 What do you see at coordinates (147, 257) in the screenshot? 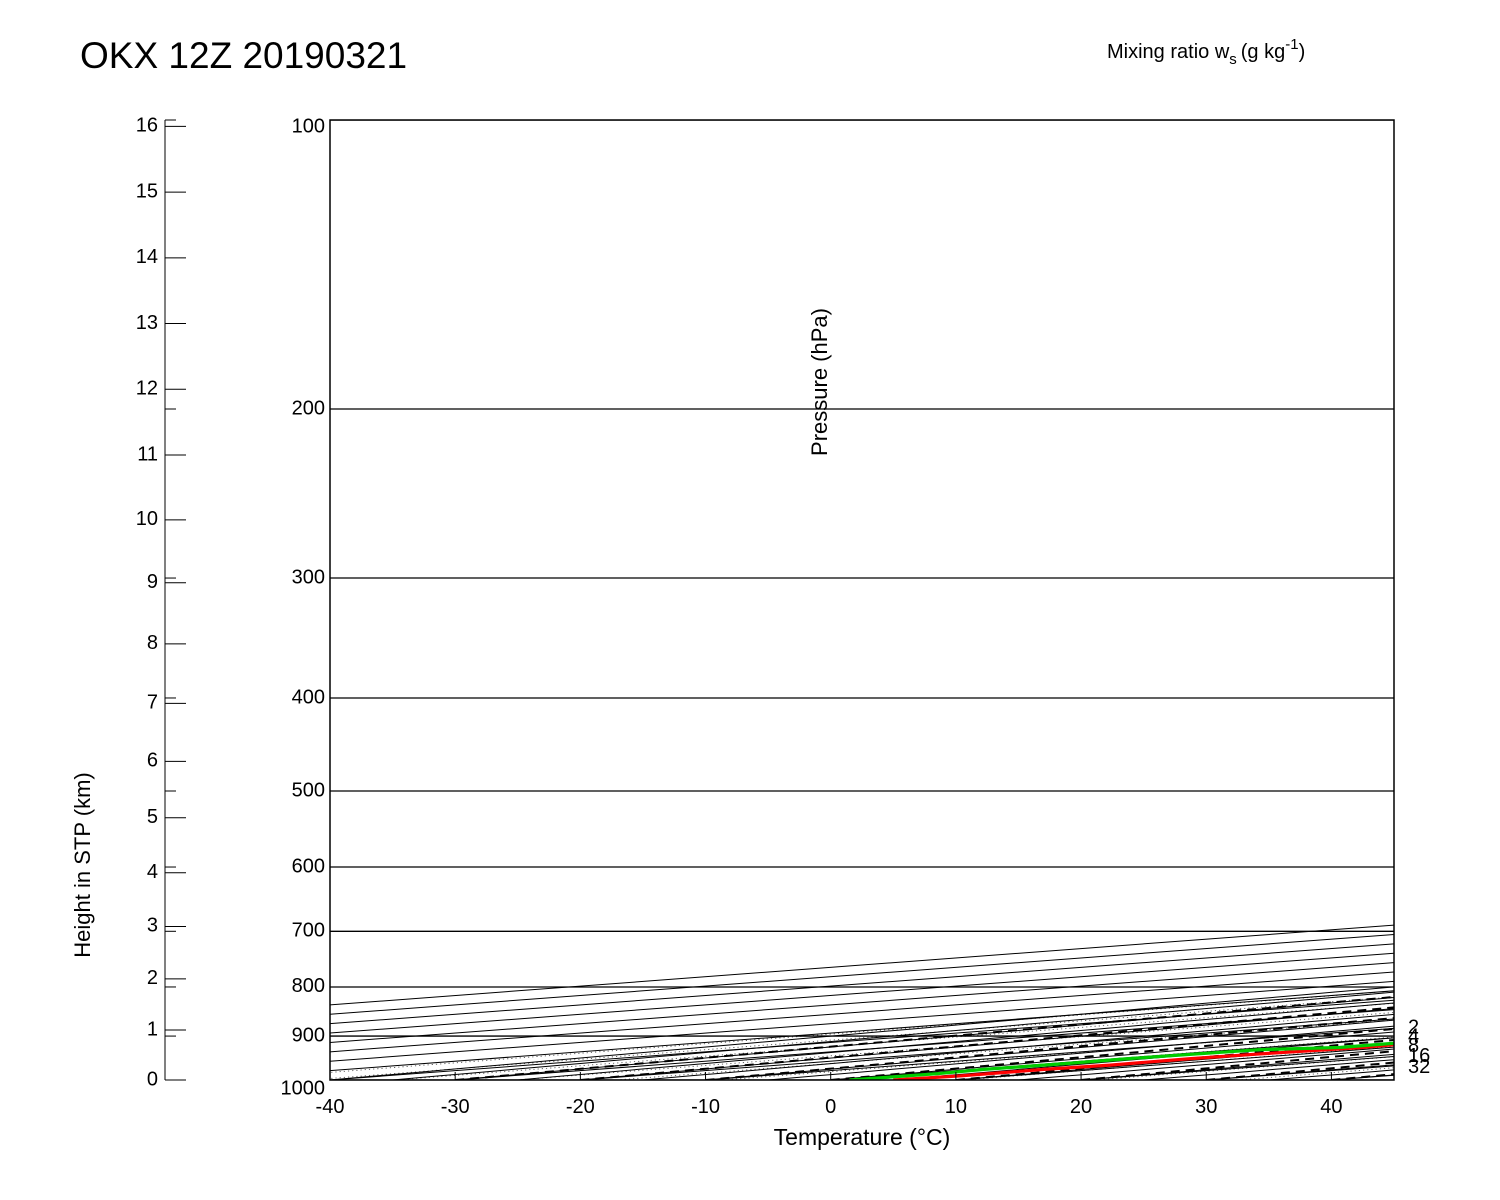
I see `height-tick-label: 14` at bounding box center [147, 257].